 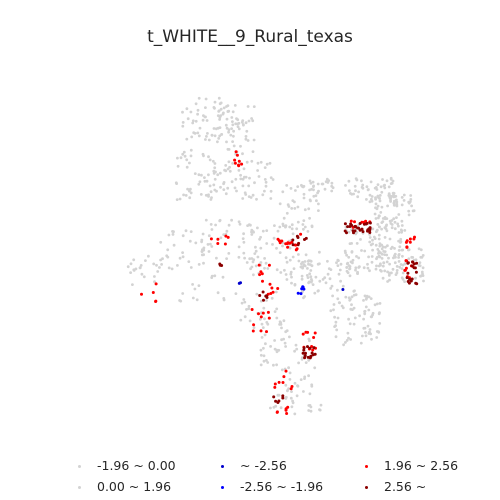 What do you see at coordinates (298, 293) in the screenshot?
I see `cold-point` at bounding box center [298, 293].